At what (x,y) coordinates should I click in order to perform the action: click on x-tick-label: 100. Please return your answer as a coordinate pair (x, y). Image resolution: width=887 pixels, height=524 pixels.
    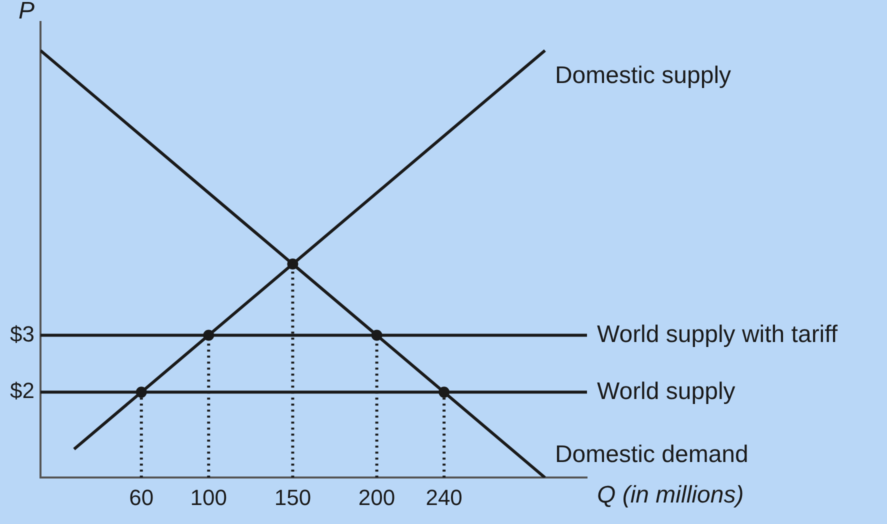
    Looking at the image, I should click on (208, 497).